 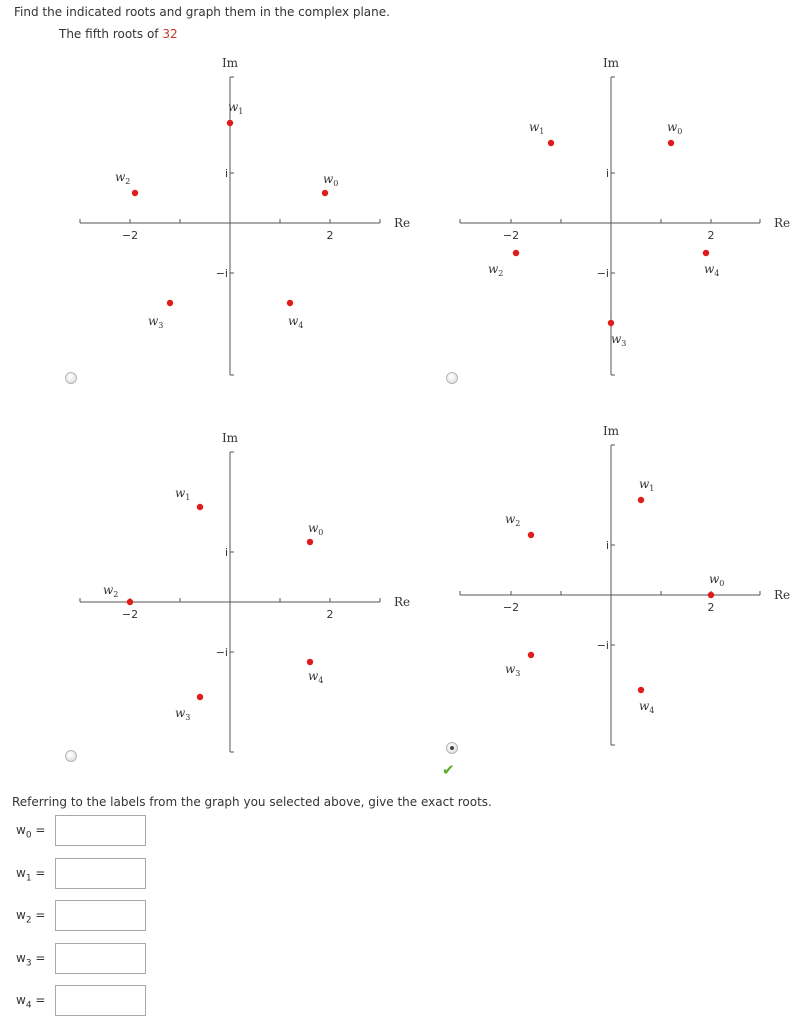 I want to click on answer-input-w1, so click(x=100, y=873).